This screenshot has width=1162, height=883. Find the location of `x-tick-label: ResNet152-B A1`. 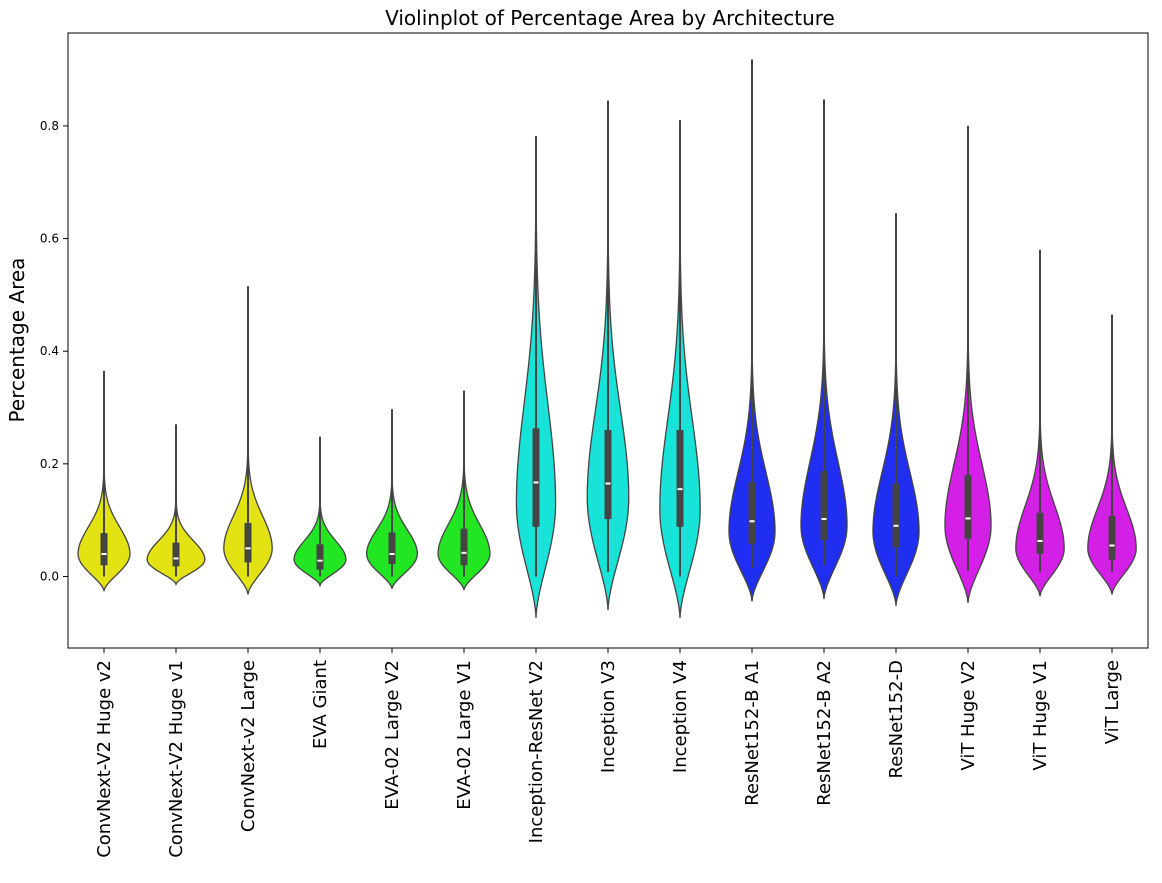

x-tick-label: ResNet152-B A1 is located at coordinates (752, 733).